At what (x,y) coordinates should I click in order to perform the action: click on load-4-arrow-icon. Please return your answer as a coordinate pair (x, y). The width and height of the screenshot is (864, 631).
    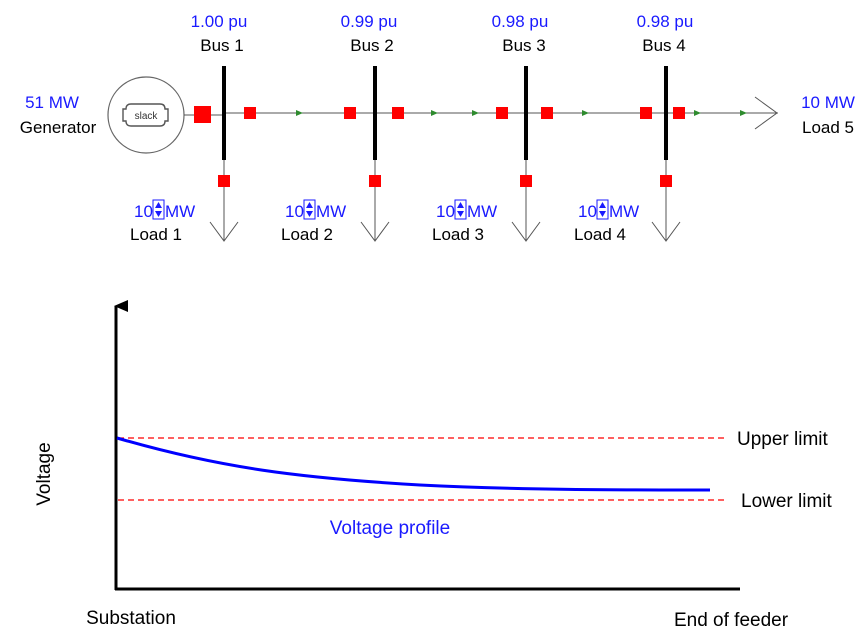
    Looking at the image, I should click on (666, 231).